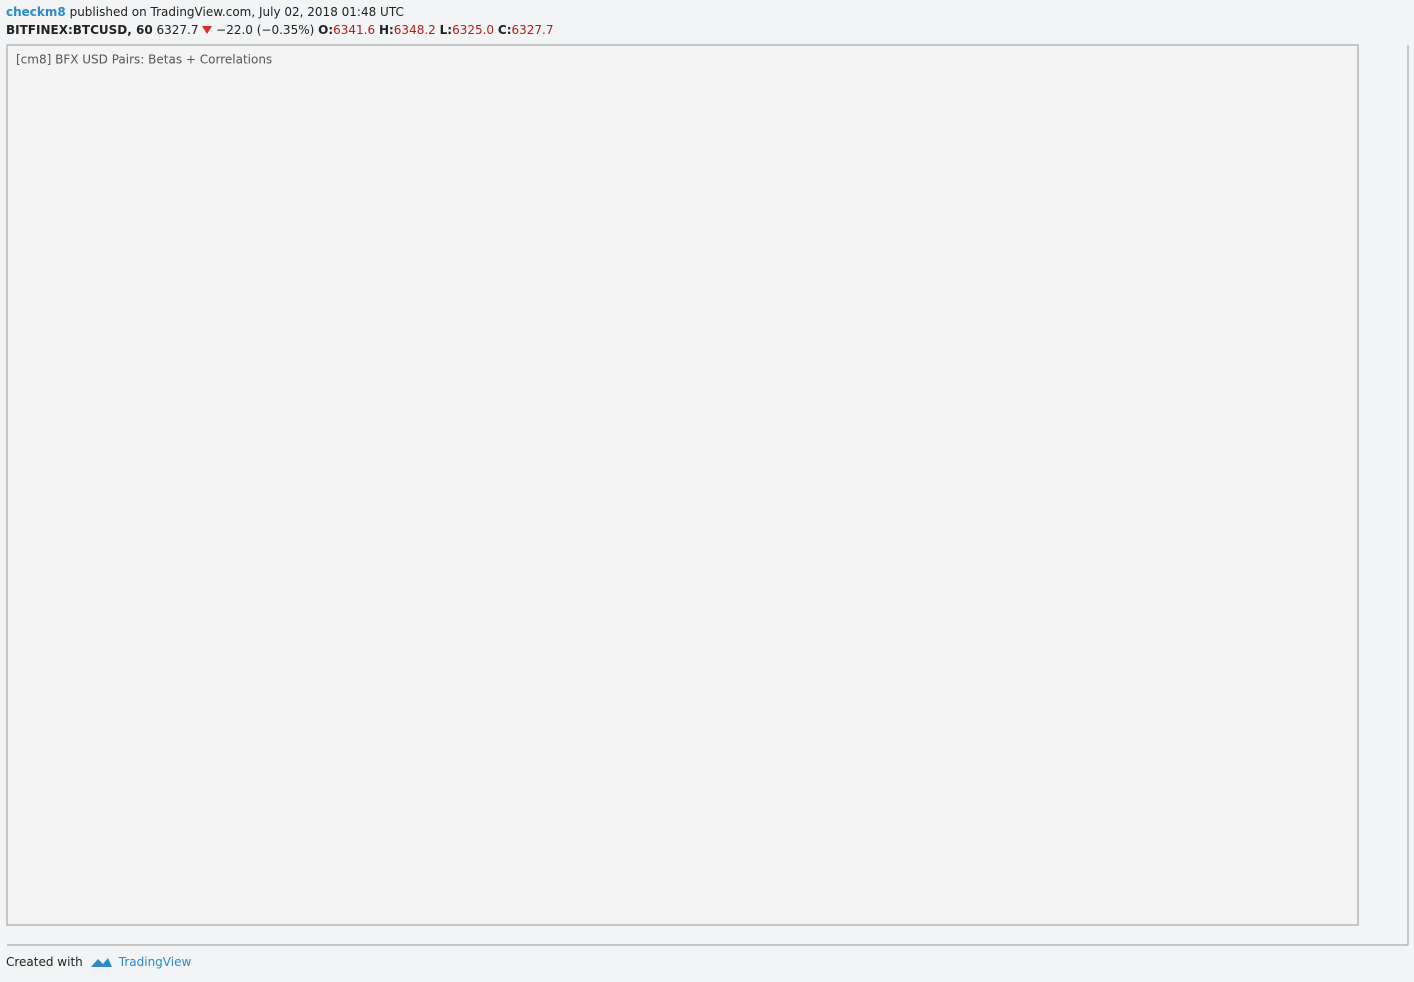 Image resolution: width=1414 pixels, height=982 pixels. I want to click on ohlc-value: 6327.7, so click(532, 30).